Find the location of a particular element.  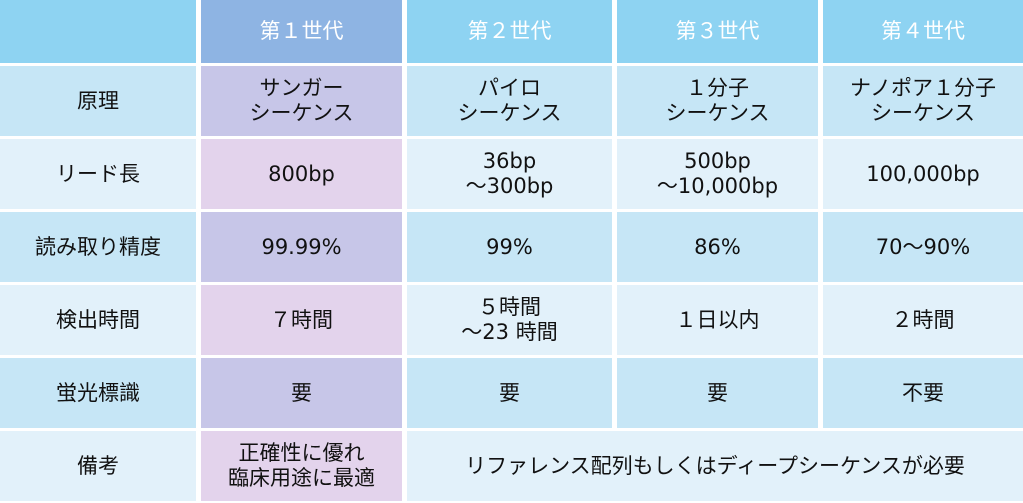

header-corner is located at coordinates (98, 31).